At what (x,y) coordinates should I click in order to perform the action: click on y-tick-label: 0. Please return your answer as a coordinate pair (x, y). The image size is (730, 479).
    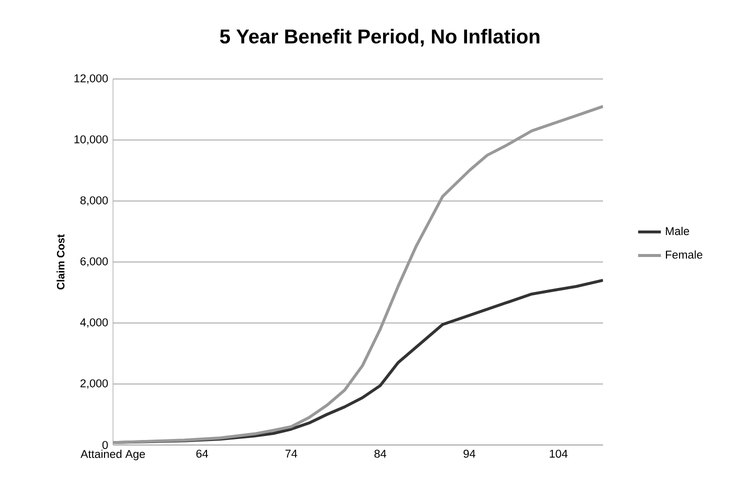
    Looking at the image, I should click on (105, 445).